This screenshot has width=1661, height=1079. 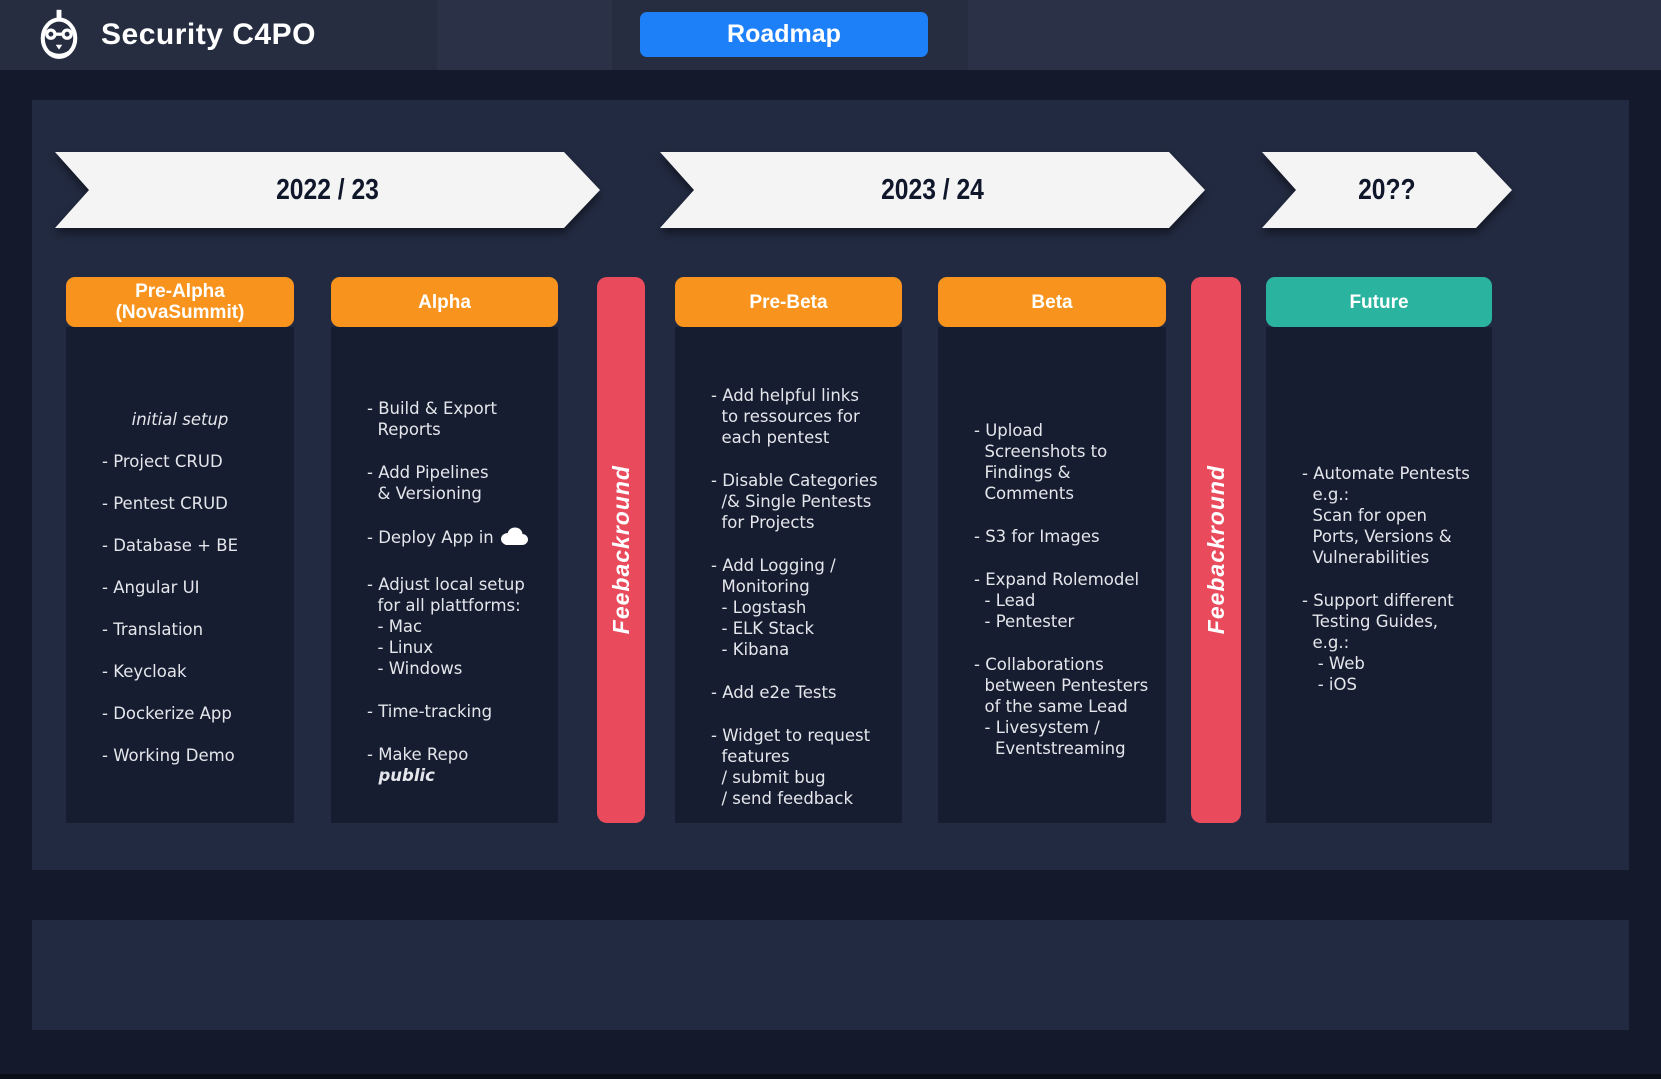 I want to click on roadmap-line: features, so click(x=750, y=756).